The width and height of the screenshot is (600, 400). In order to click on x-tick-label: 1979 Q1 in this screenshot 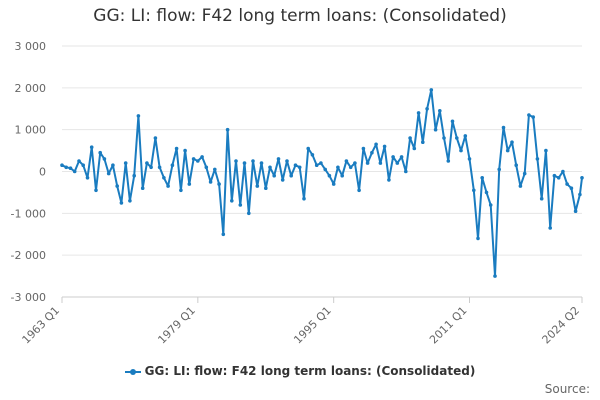, I will do `click(176, 325)`.